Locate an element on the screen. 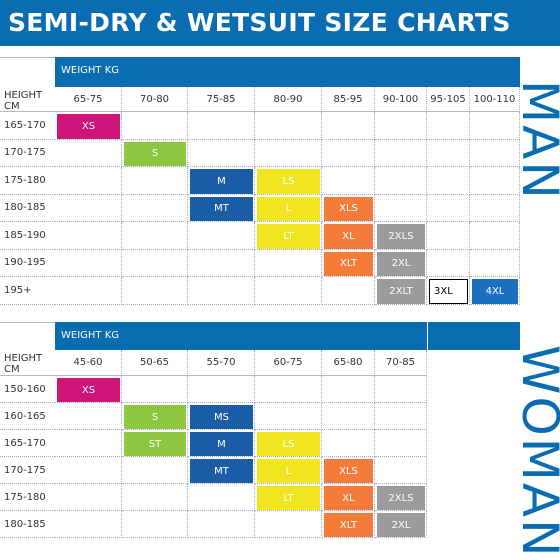 This screenshot has width=560, height=560. size-cell: S is located at coordinates (155, 417).